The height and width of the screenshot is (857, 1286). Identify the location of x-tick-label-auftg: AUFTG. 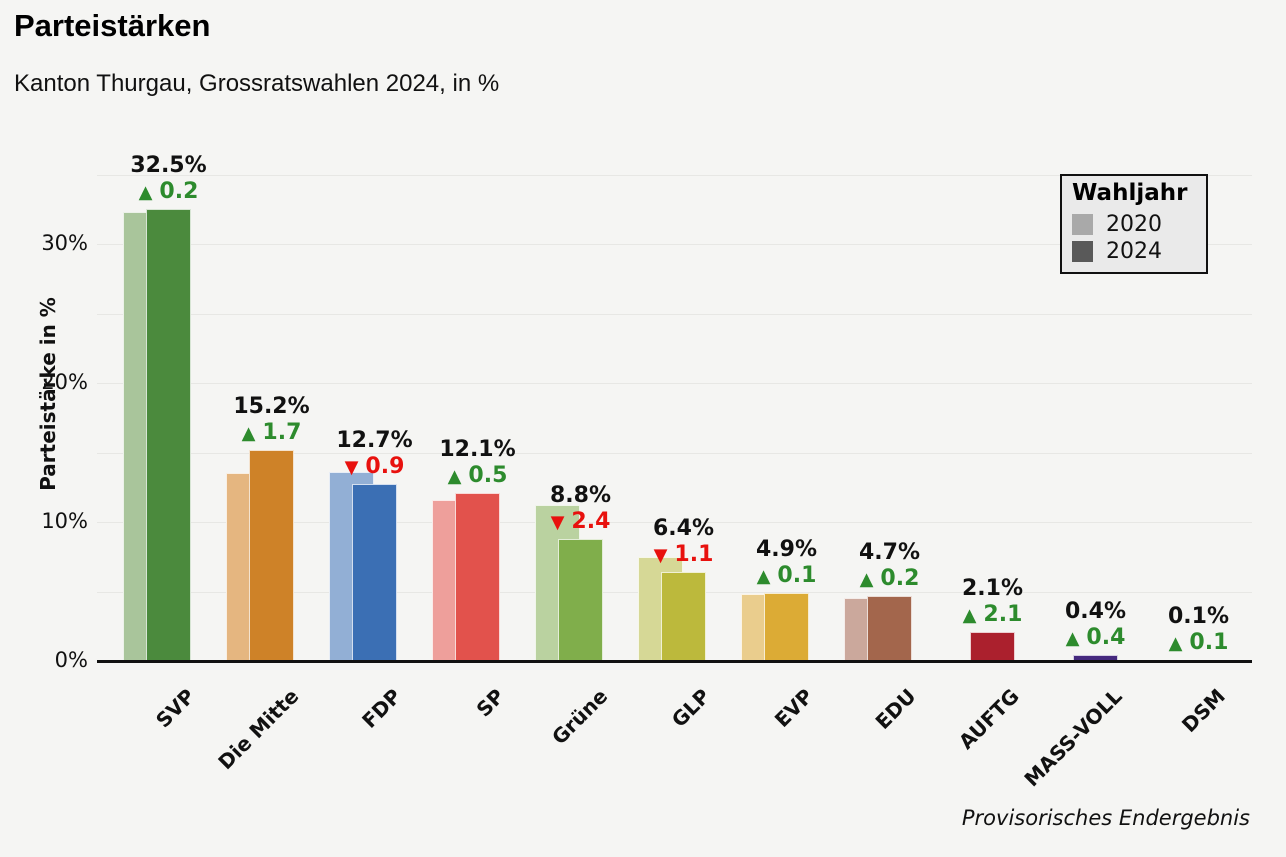
(989, 719).